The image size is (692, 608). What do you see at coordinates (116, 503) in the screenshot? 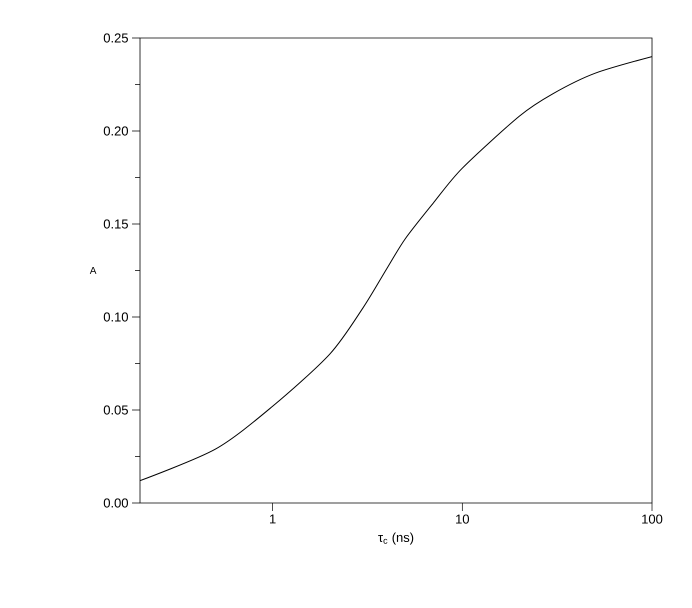
I see `y-tick-label: 0.00` at bounding box center [116, 503].